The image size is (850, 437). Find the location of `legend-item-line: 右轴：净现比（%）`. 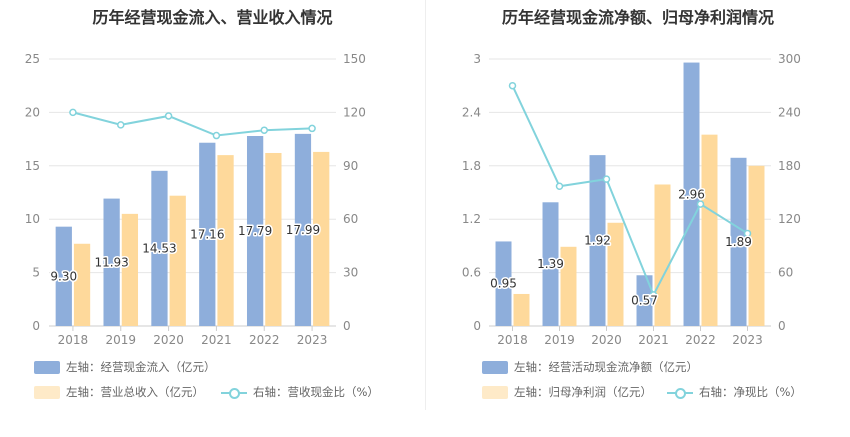

legend-item-line: 右轴：净现比（%） is located at coordinates (734, 392).